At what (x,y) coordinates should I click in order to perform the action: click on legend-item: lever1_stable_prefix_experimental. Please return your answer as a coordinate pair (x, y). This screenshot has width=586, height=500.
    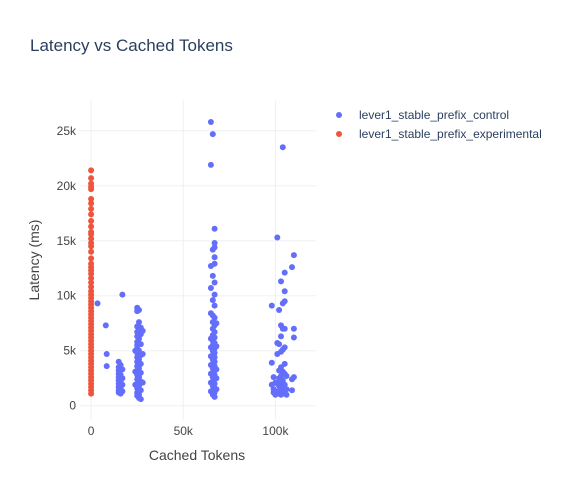
    Looking at the image, I should click on (439, 134).